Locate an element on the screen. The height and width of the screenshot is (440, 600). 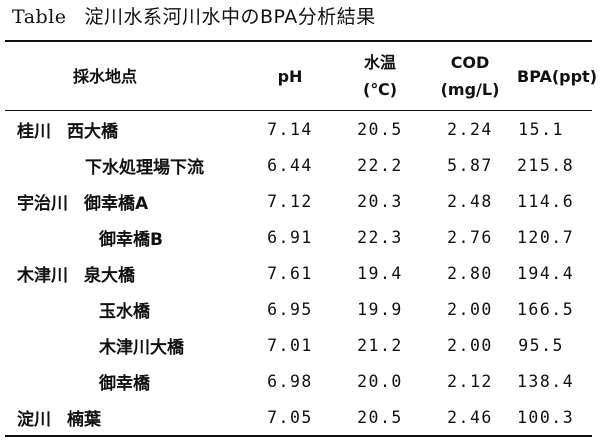
cod-cell: 2.24 is located at coordinates (470, 129).